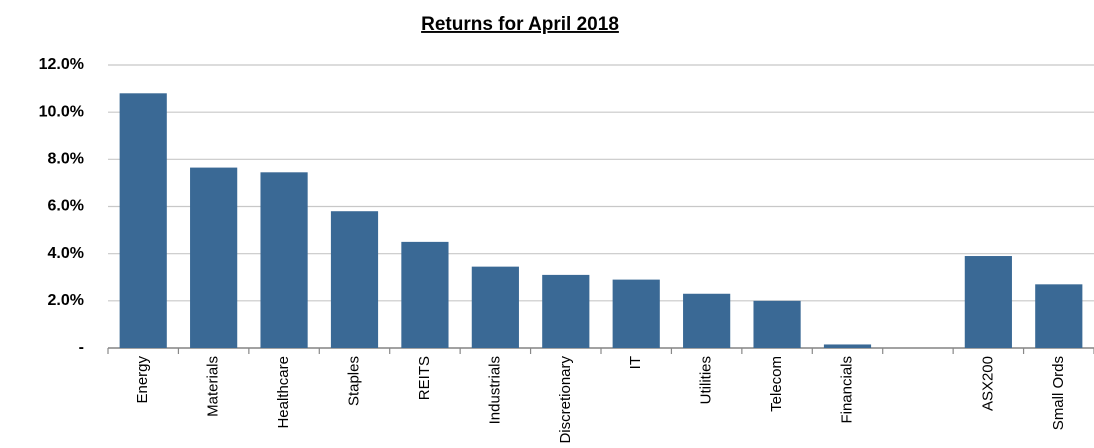 The height and width of the screenshot is (448, 1094). Describe the element at coordinates (283, 392) in the screenshot. I see `x-tick-label: Healthcare` at that location.